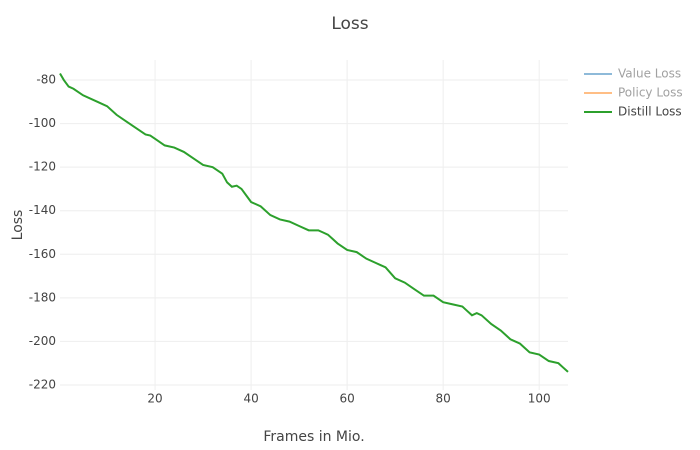  What do you see at coordinates (18, 225) in the screenshot?
I see `y-axis-title: Loss` at bounding box center [18, 225].